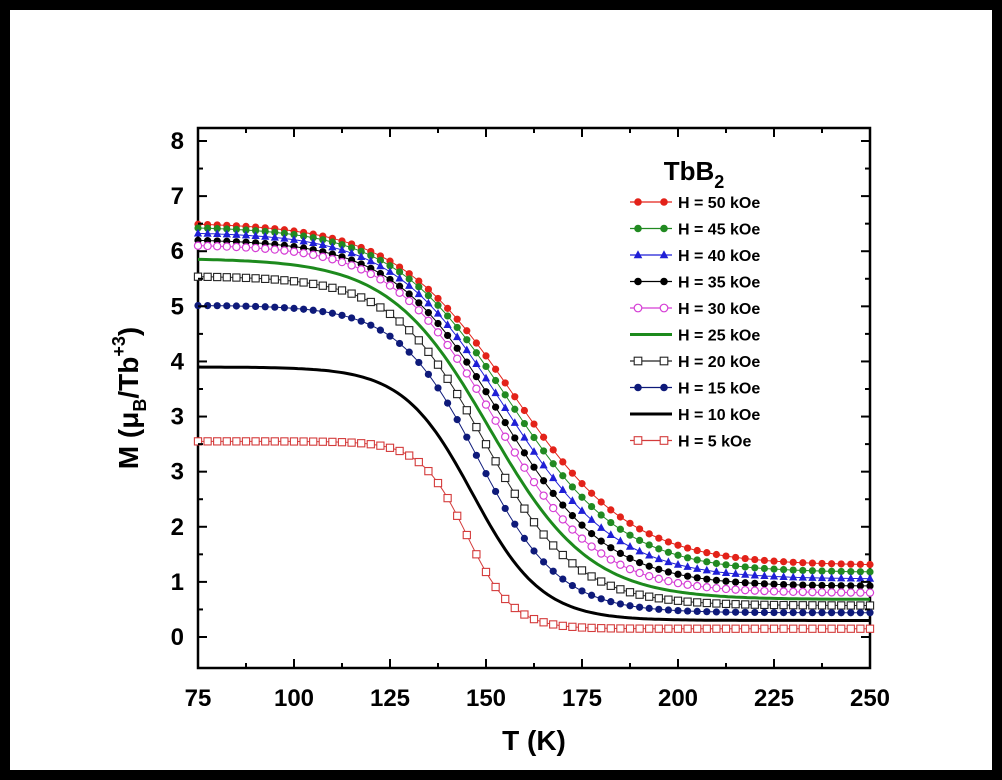  I want to click on y-tick-label: 3, so click(177, 472).